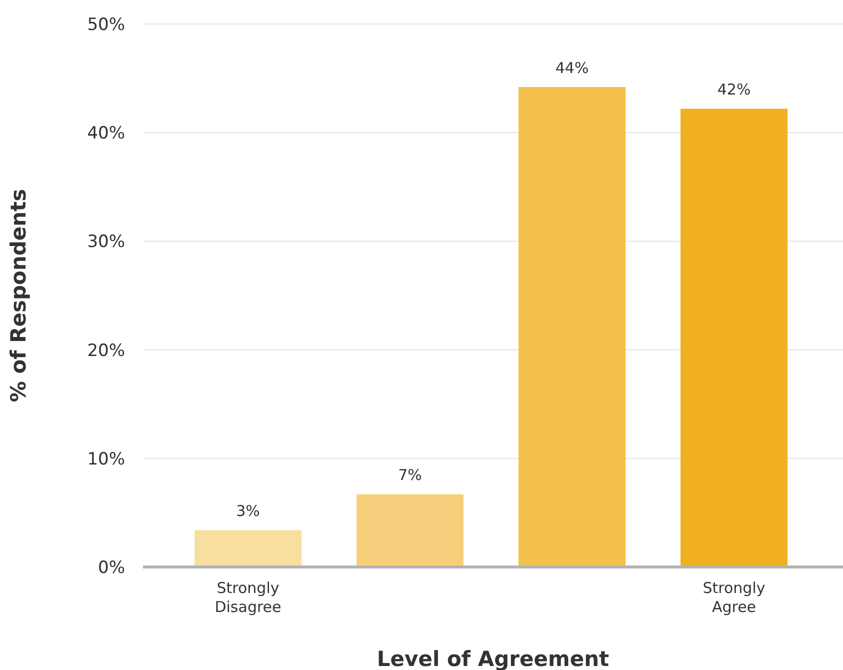 The width and height of the screenshot is (843, 670). Describe the element at coordinates (410, 475) in the screenshot. I see `data-label: 7%` at that location.